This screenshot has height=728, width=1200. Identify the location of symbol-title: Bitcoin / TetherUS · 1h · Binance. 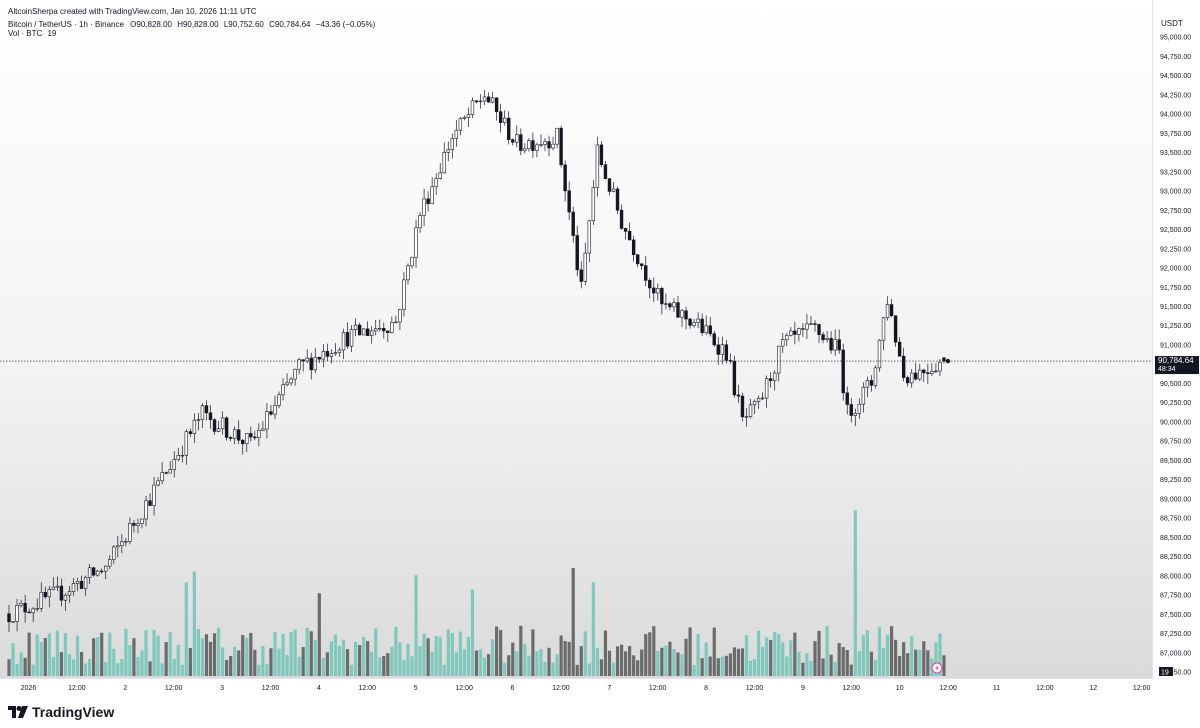
(66, 24).